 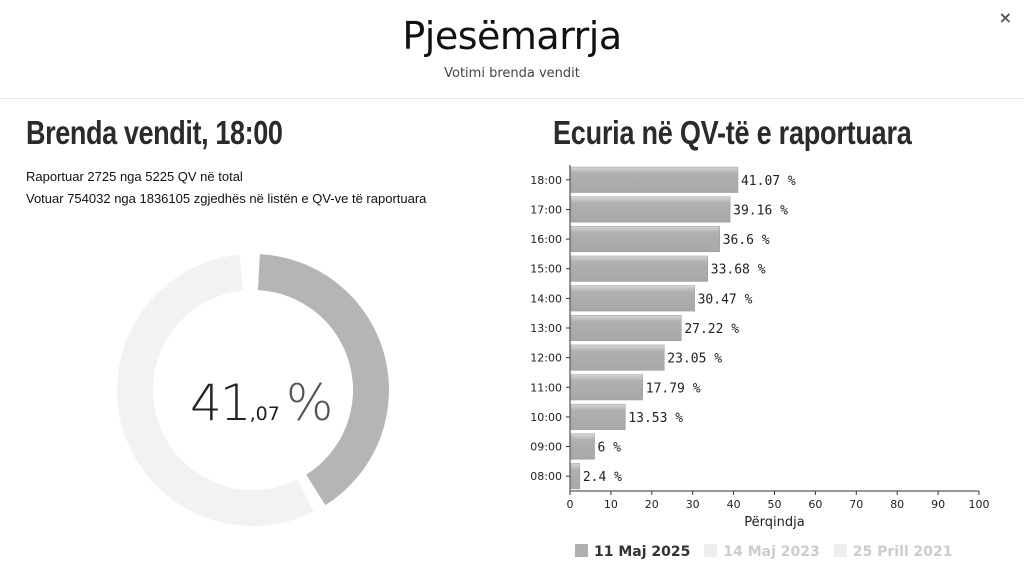 I want to click on bar-data-label: 27.22 %, so click(x=711, y=329).